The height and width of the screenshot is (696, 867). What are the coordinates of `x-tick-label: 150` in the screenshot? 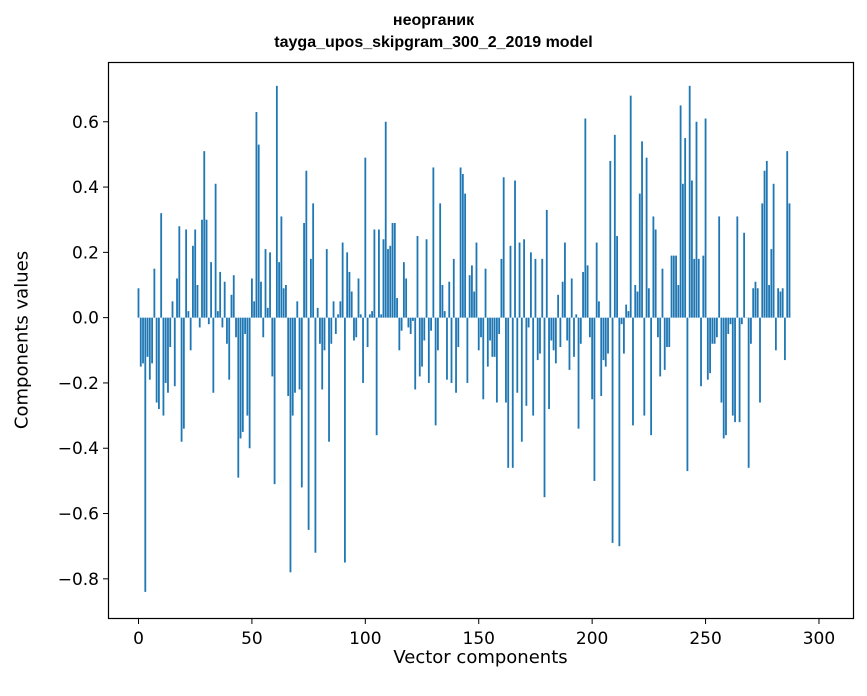 It's located at (479, 639).